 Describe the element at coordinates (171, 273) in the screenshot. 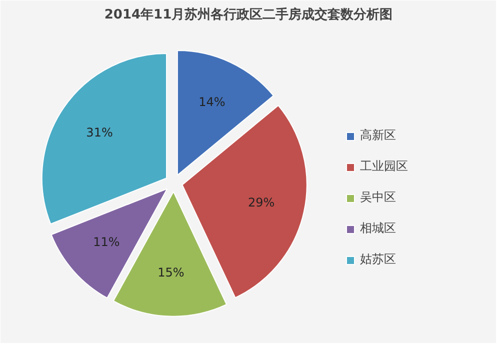

I see `data-label: 15%` at that location.